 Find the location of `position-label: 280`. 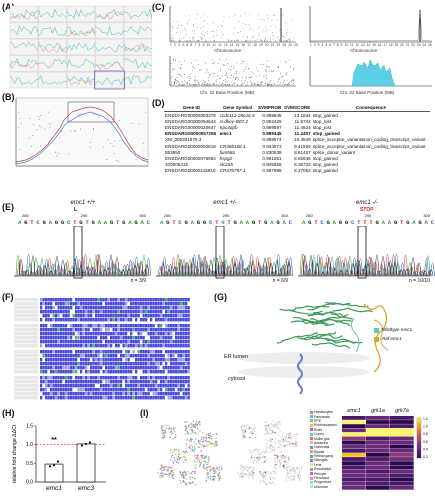

position-label: 280 is located at coordinates (25, 215).